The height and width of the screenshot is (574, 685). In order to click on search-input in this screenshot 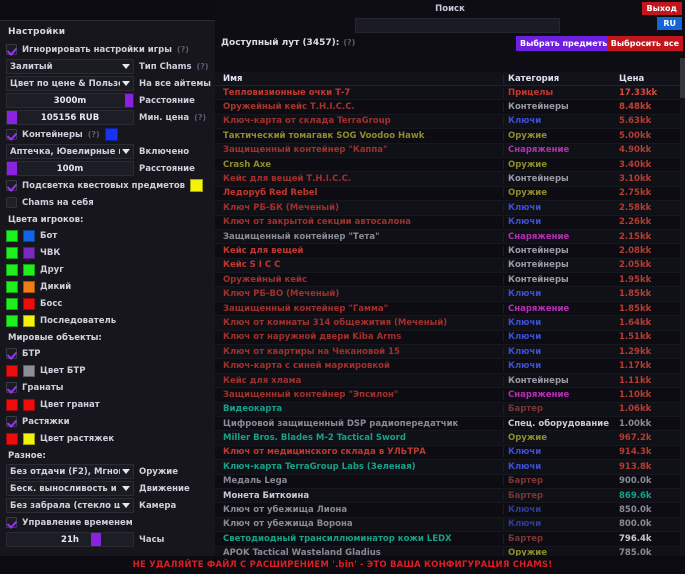, I will do `click(457, 25)`.